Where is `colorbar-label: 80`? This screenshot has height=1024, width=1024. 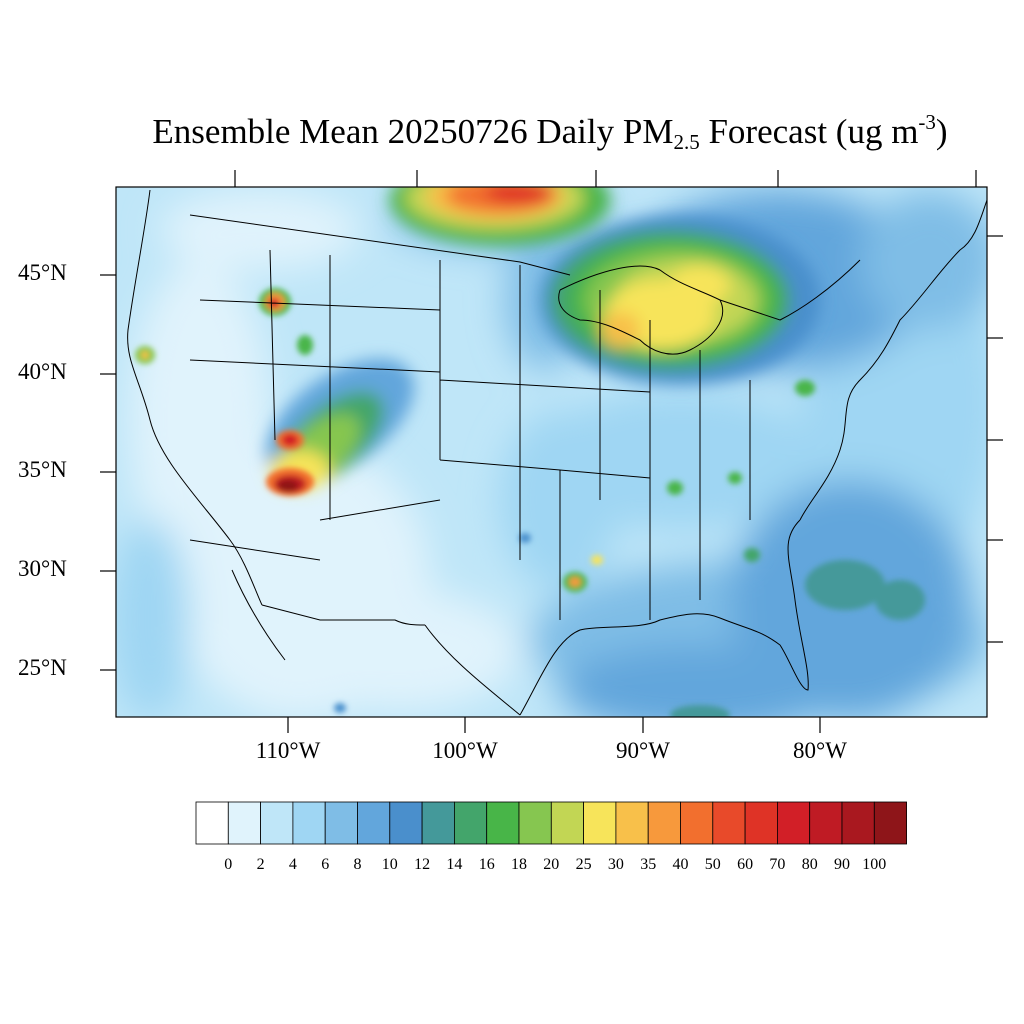 colorbar-label: 80 is located at coordinates (809, 864).